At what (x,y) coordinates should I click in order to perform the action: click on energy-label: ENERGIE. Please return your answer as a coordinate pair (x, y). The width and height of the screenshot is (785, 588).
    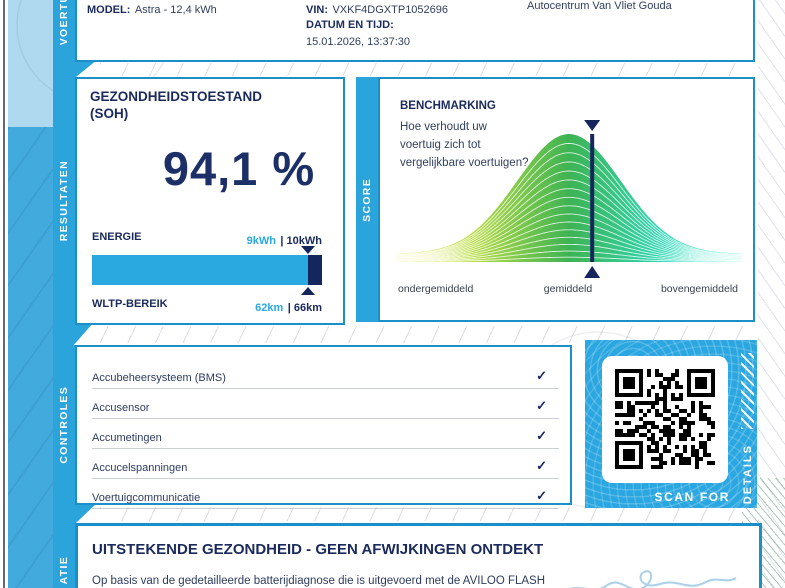
    Looking at the image, I should click on (117, 237).